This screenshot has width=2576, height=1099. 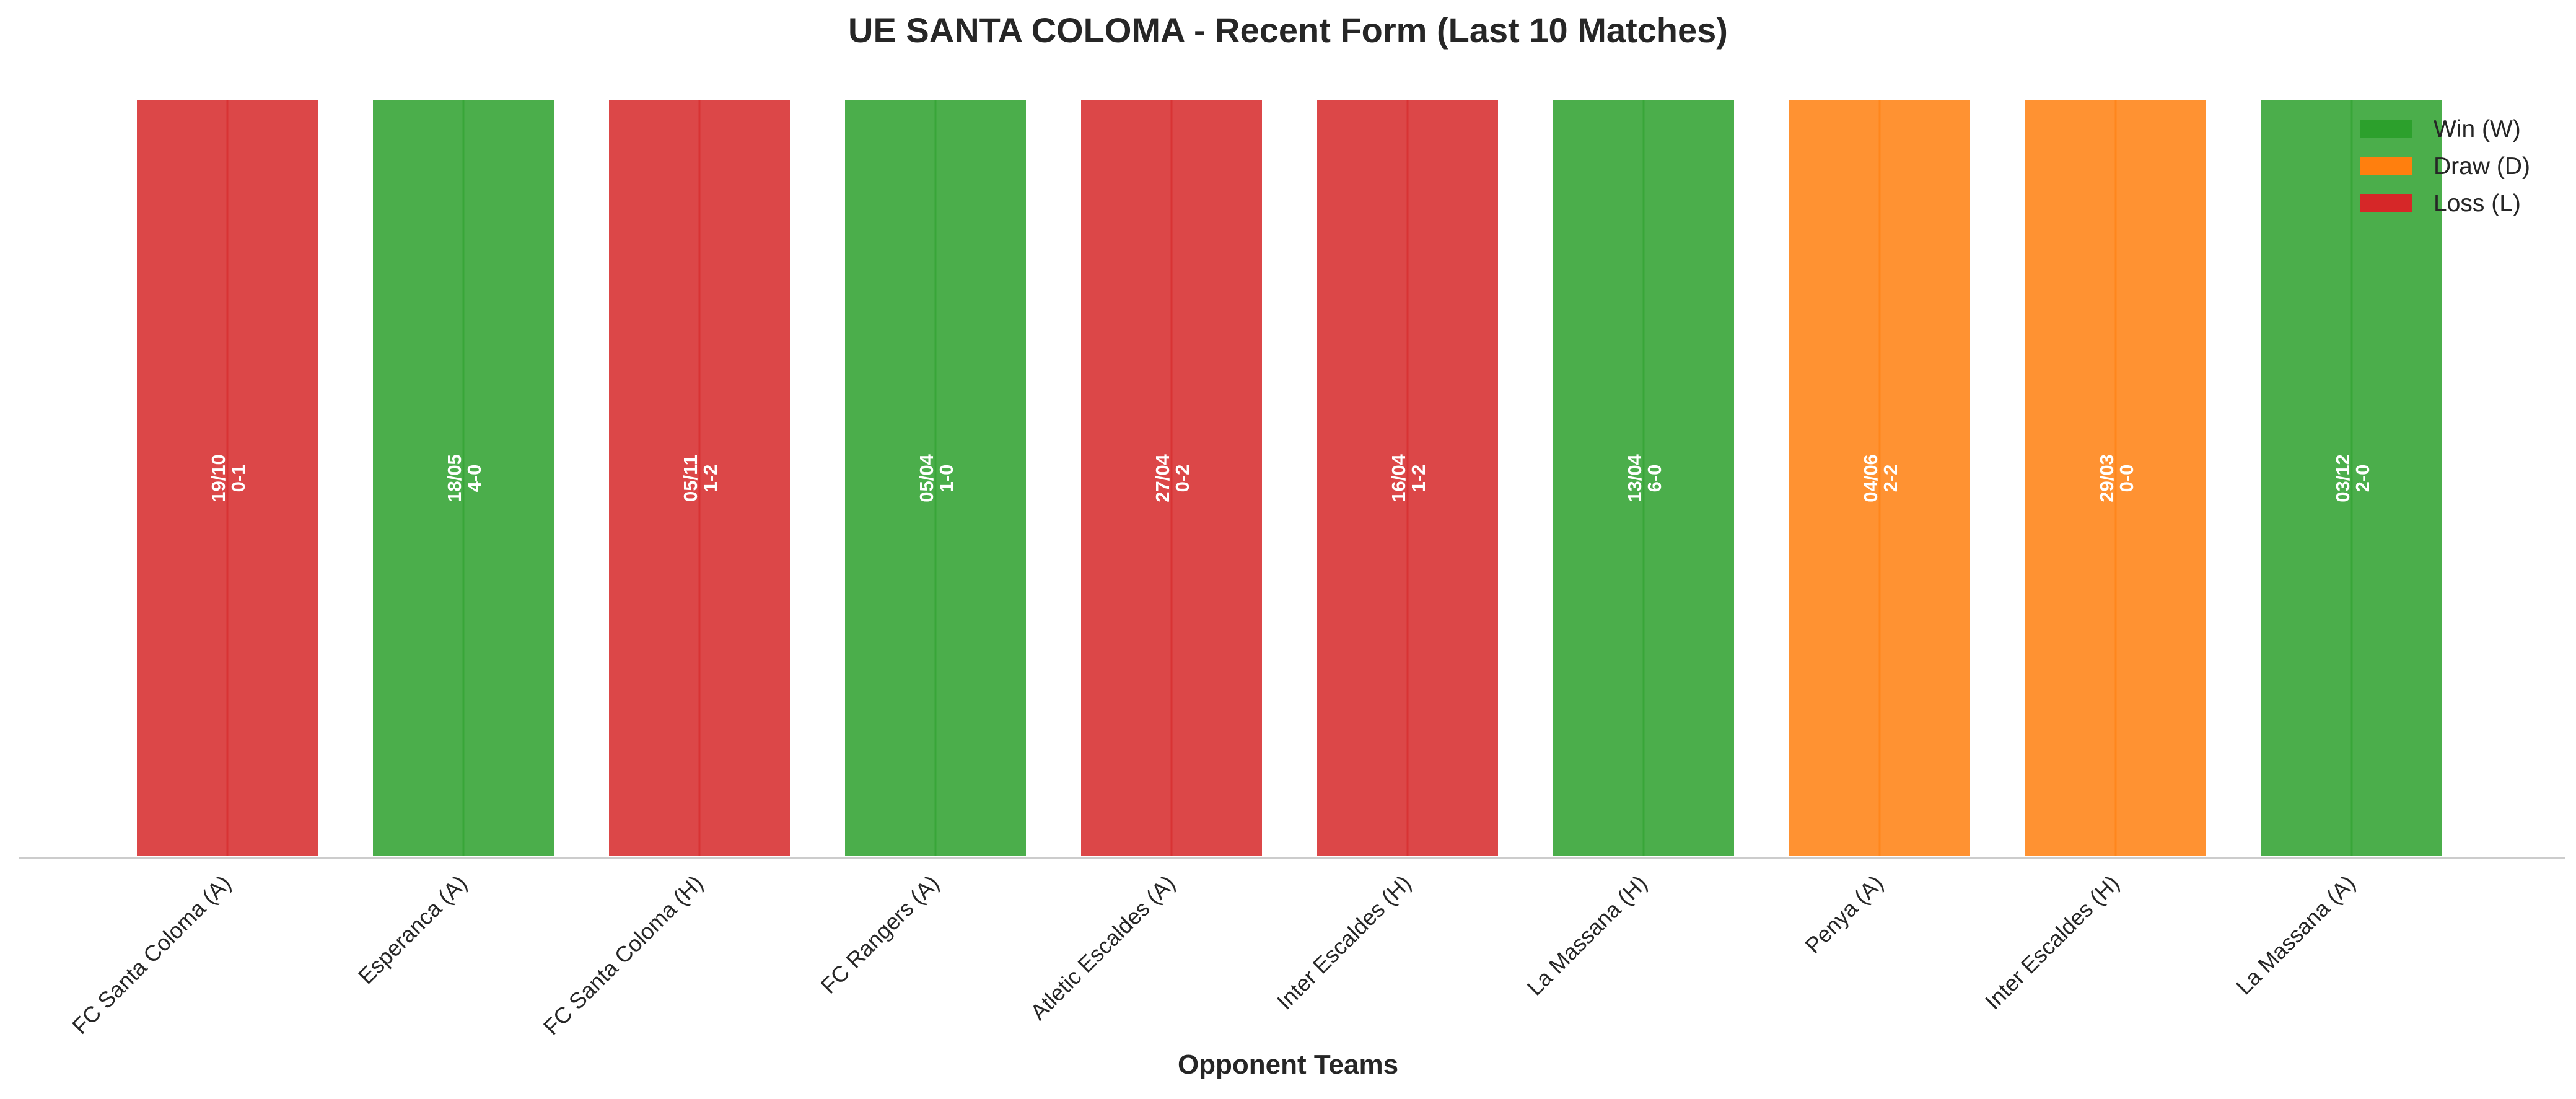 I want to click on bar-date-label: 27/04, so click(x=1162, y=478).